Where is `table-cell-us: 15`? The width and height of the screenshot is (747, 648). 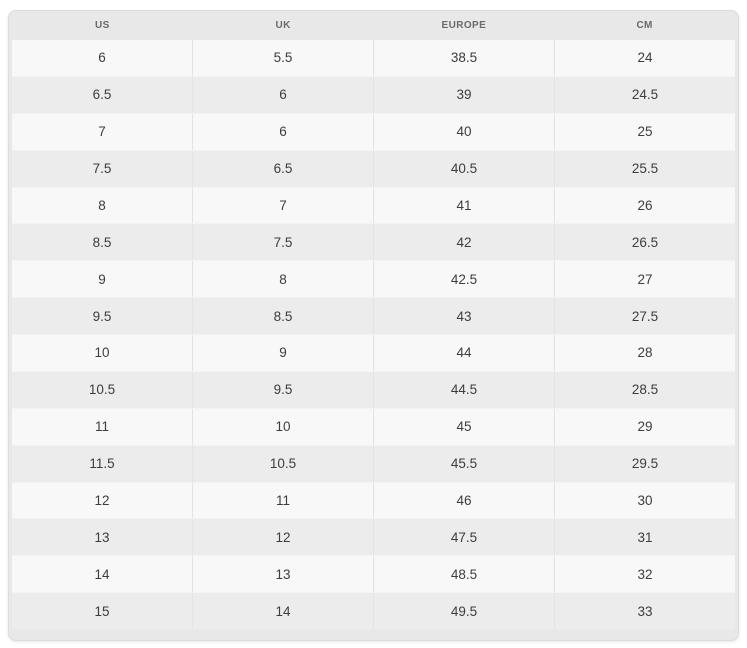 table-cell-us: 15 is located at coordinates (102, 611).